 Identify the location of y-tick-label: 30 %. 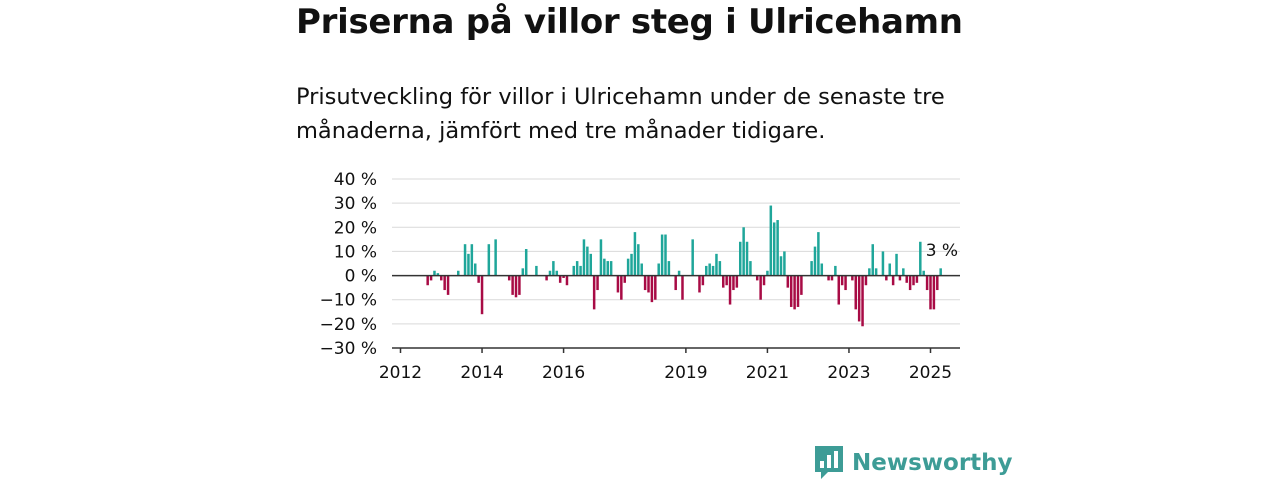
(355, 204).